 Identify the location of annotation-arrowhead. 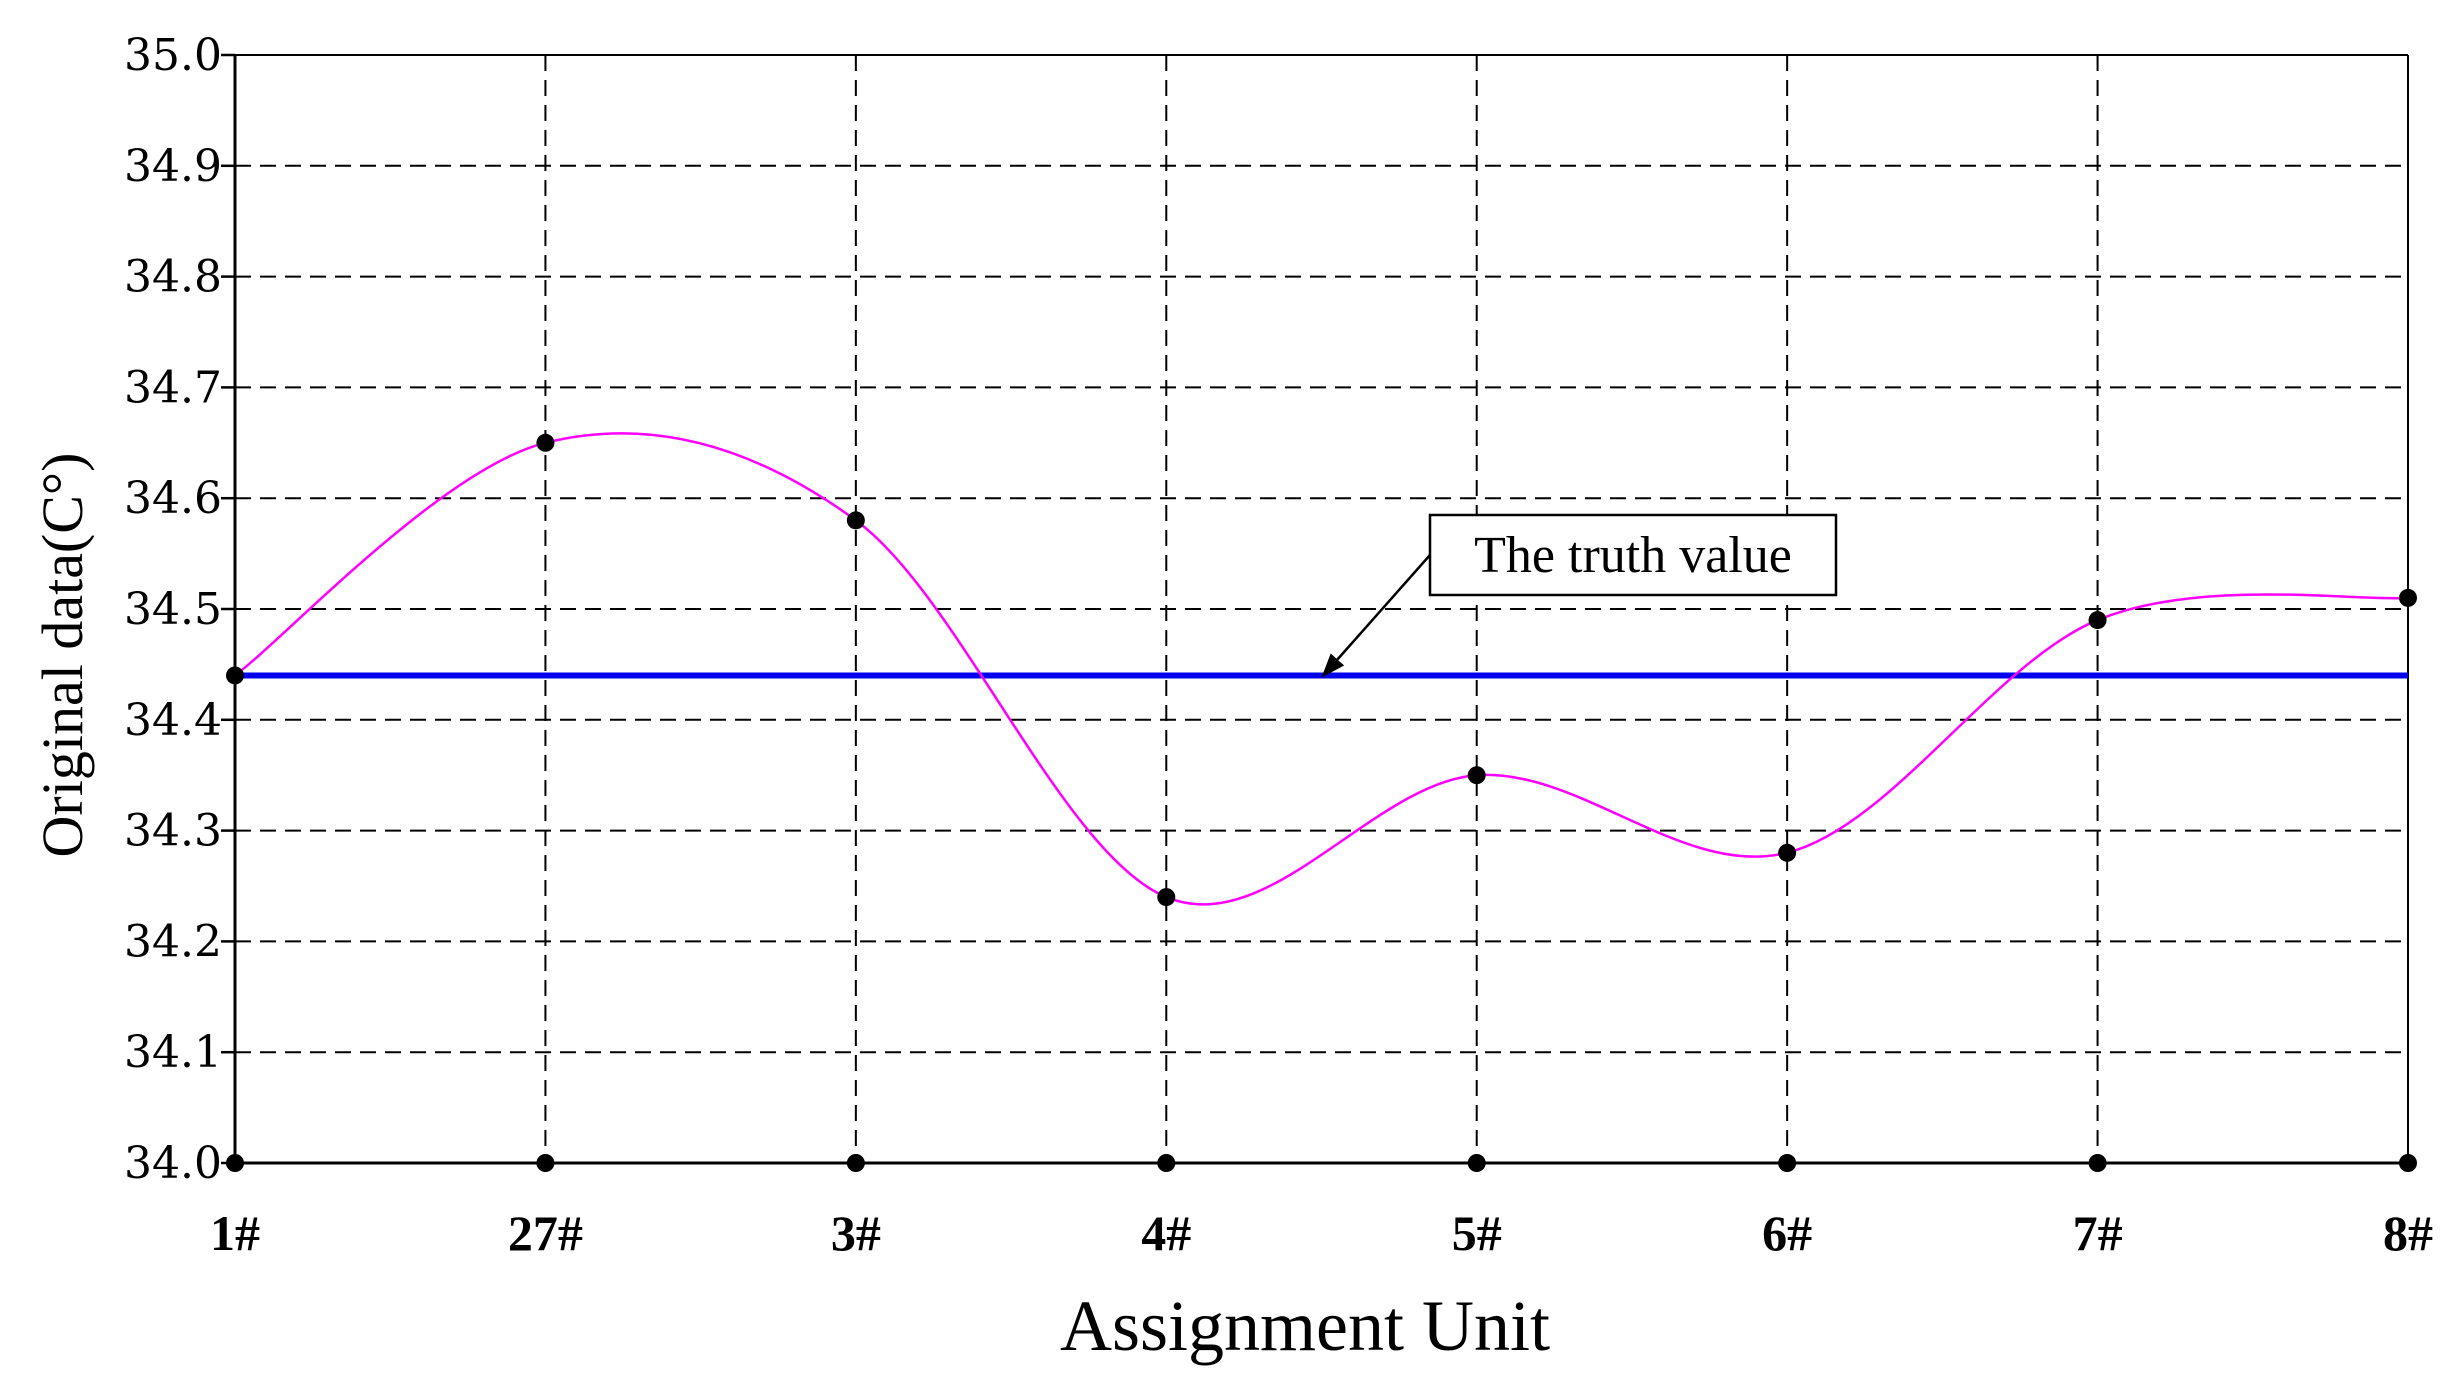
(1333, 665).